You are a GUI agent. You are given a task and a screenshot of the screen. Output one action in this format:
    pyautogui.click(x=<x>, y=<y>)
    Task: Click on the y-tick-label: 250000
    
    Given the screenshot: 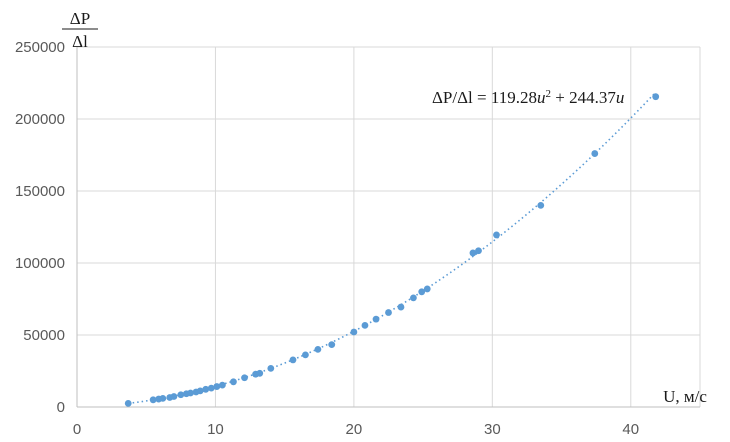 What is the action you would take?
    pyautogui.click(x=40, y=47)
    